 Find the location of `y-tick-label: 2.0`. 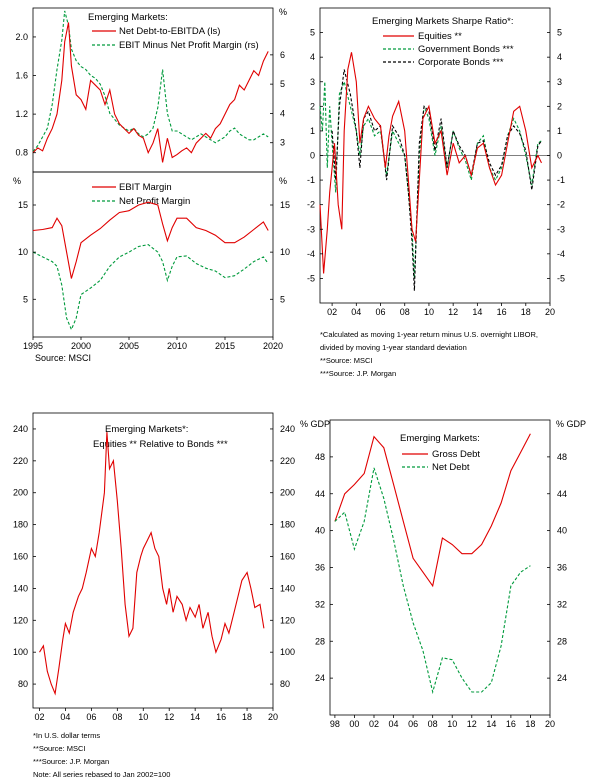

y-tick-label: 2.0 is located at coordinates (21, 37).